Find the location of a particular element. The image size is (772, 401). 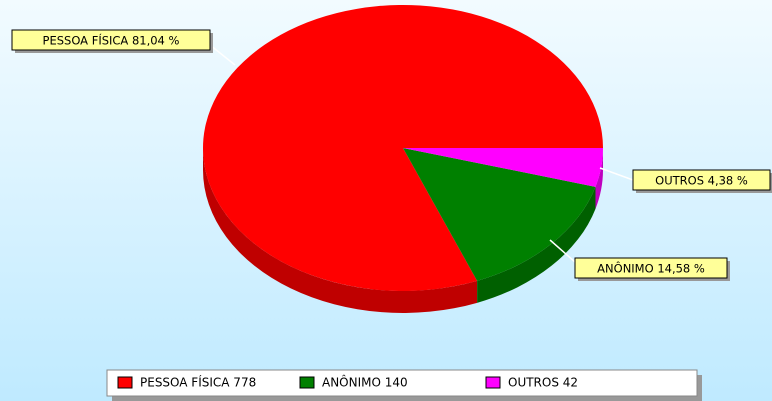

legend-label: OUTROS 42 is located at coordinates (543, 383).